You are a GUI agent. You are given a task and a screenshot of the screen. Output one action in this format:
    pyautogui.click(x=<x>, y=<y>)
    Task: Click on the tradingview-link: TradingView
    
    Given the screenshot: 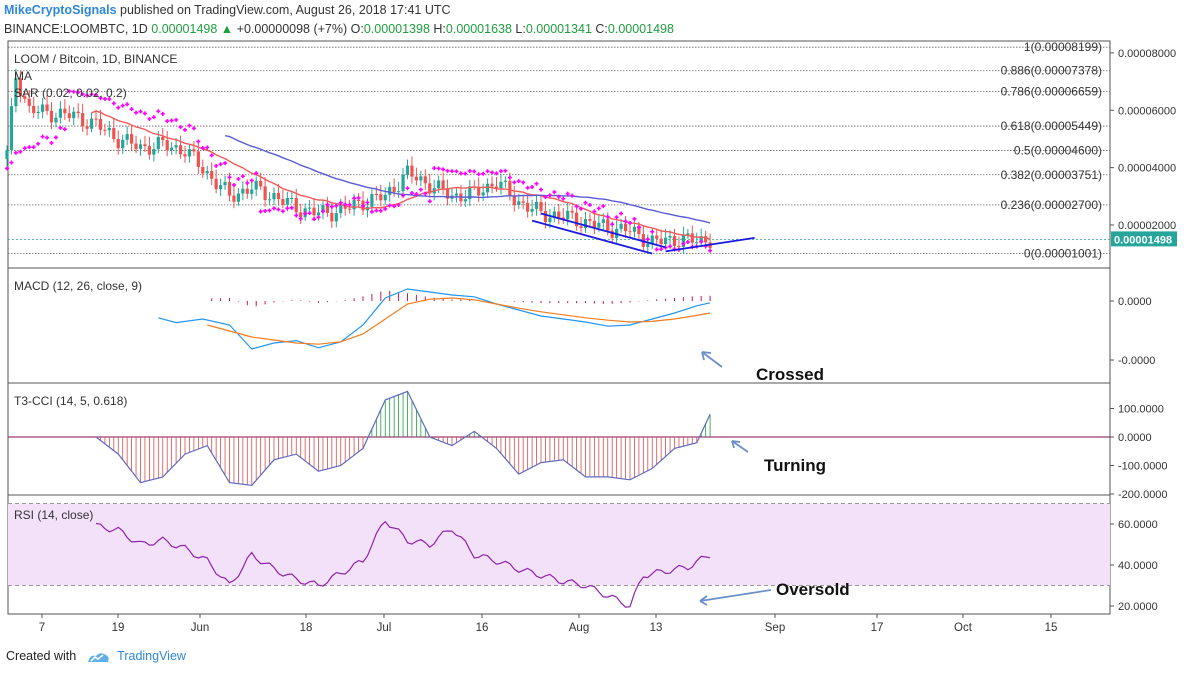 What is the action you would take?
    pyautogui.click(x=151, y=656)
    